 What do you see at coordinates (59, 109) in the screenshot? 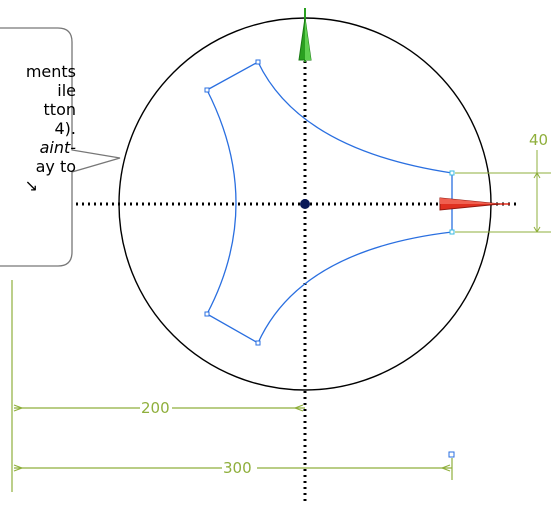
I see `callout-line-3: tton` at bounding box center [59, 109].